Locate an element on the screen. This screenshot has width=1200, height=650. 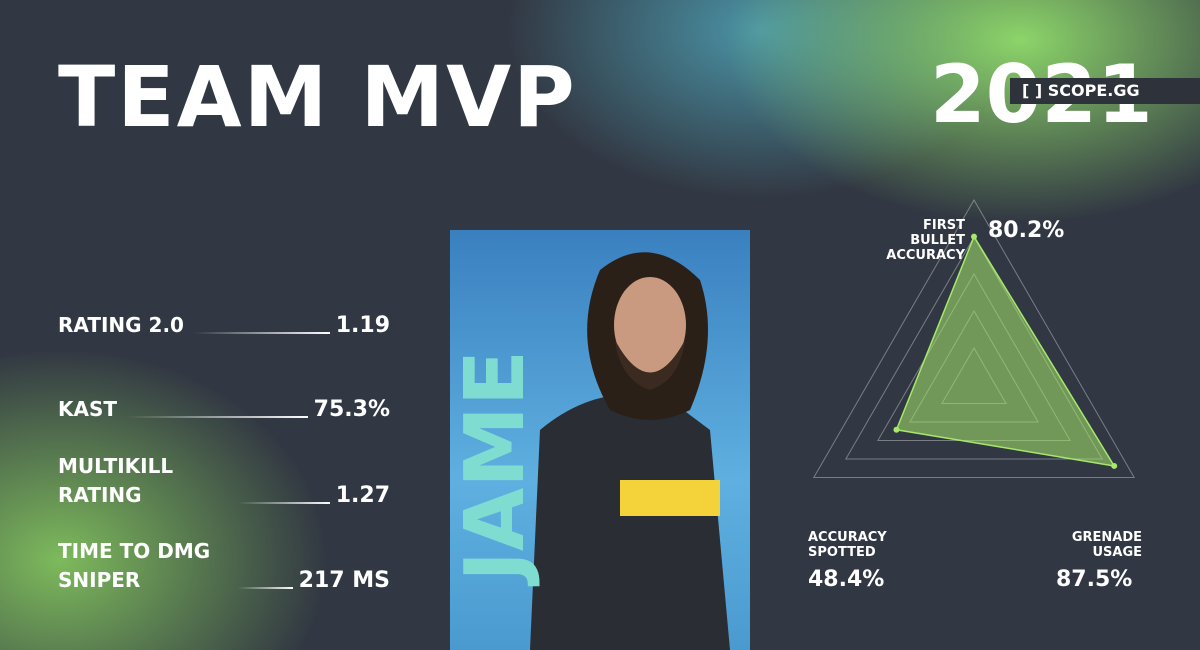
radar-value-label: 87.5% is located at coordinates (1094, 579).